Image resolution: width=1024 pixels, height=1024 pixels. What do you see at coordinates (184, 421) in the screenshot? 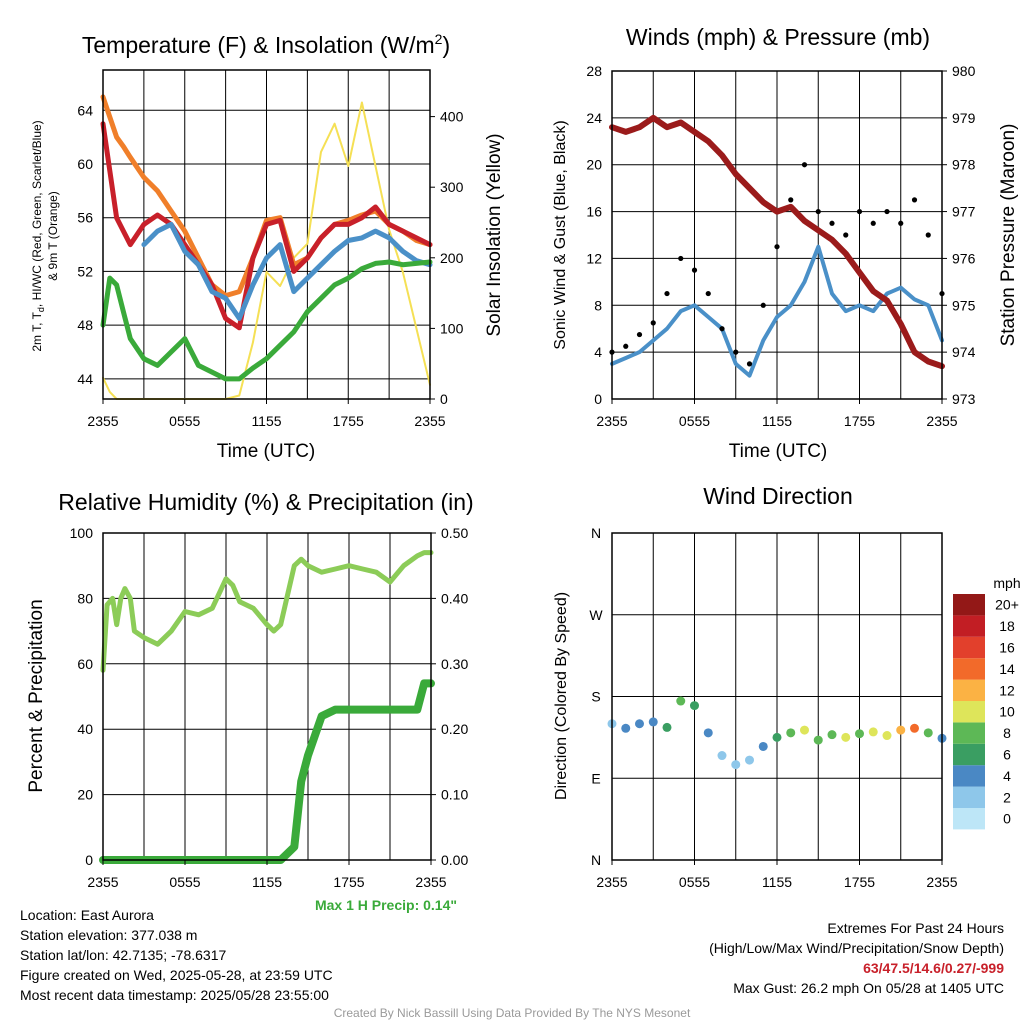
I see `temp-xtick-1: 0555` at bounding box center [184, 421].